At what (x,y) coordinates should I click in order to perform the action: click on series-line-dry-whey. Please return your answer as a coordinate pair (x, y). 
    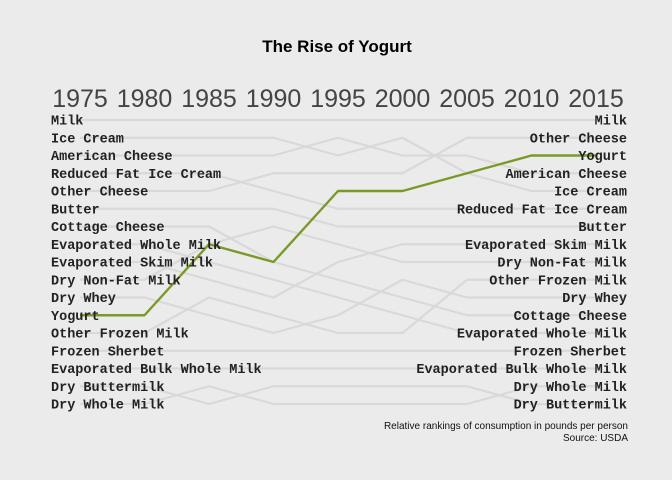
    Looking at the image, I should click on (338, 306).